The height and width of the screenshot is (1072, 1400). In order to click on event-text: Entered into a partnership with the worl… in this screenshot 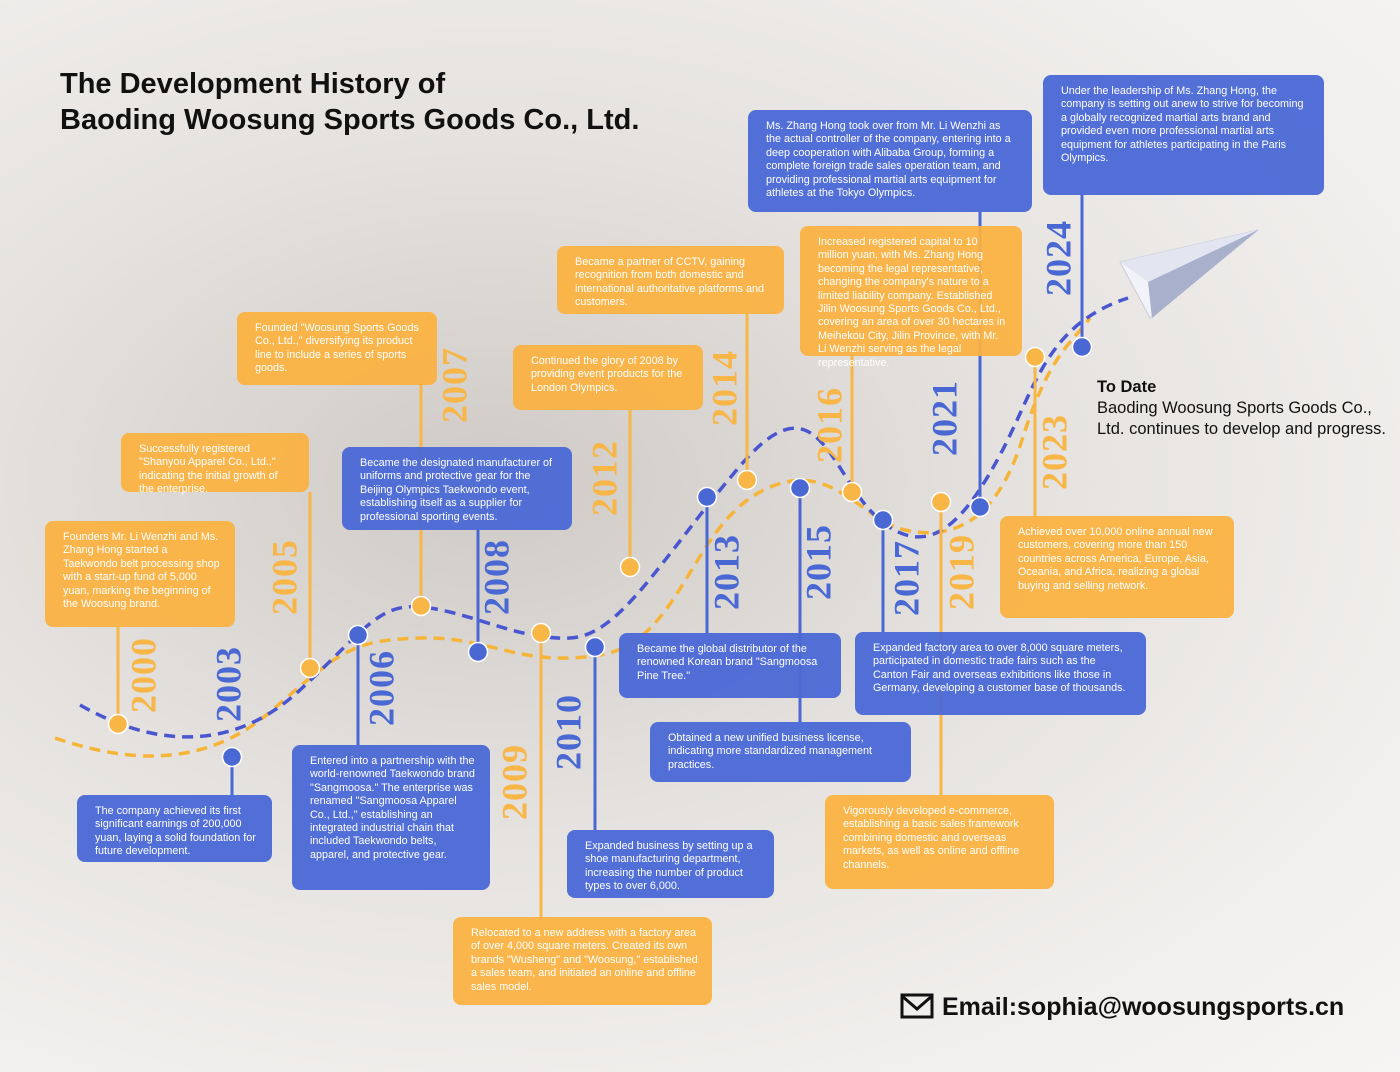, I will do `click(391, 817)`.